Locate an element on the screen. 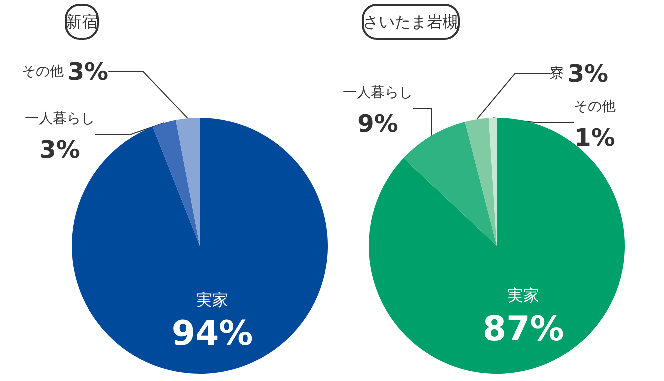 This screenshot has height=381, width=664. chart-title: 新宿 is located at coordinates (82, 22).